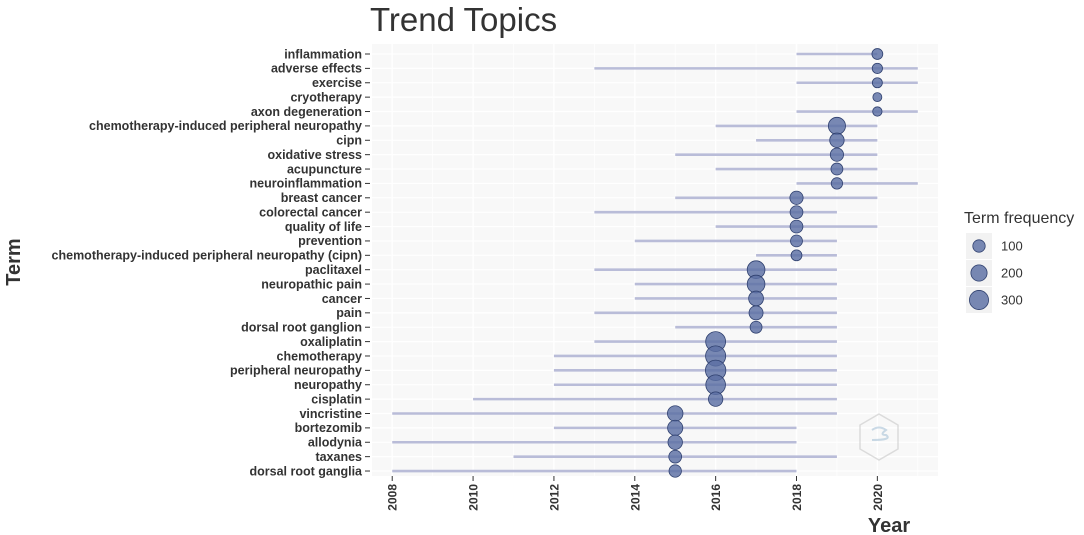 Image resolution: width=1084 pixels, height=535 pixels. What do you see at coordinates (337, 83) in the screenshot?
I see `term-label: exercise` at bounding box center [337, 83].